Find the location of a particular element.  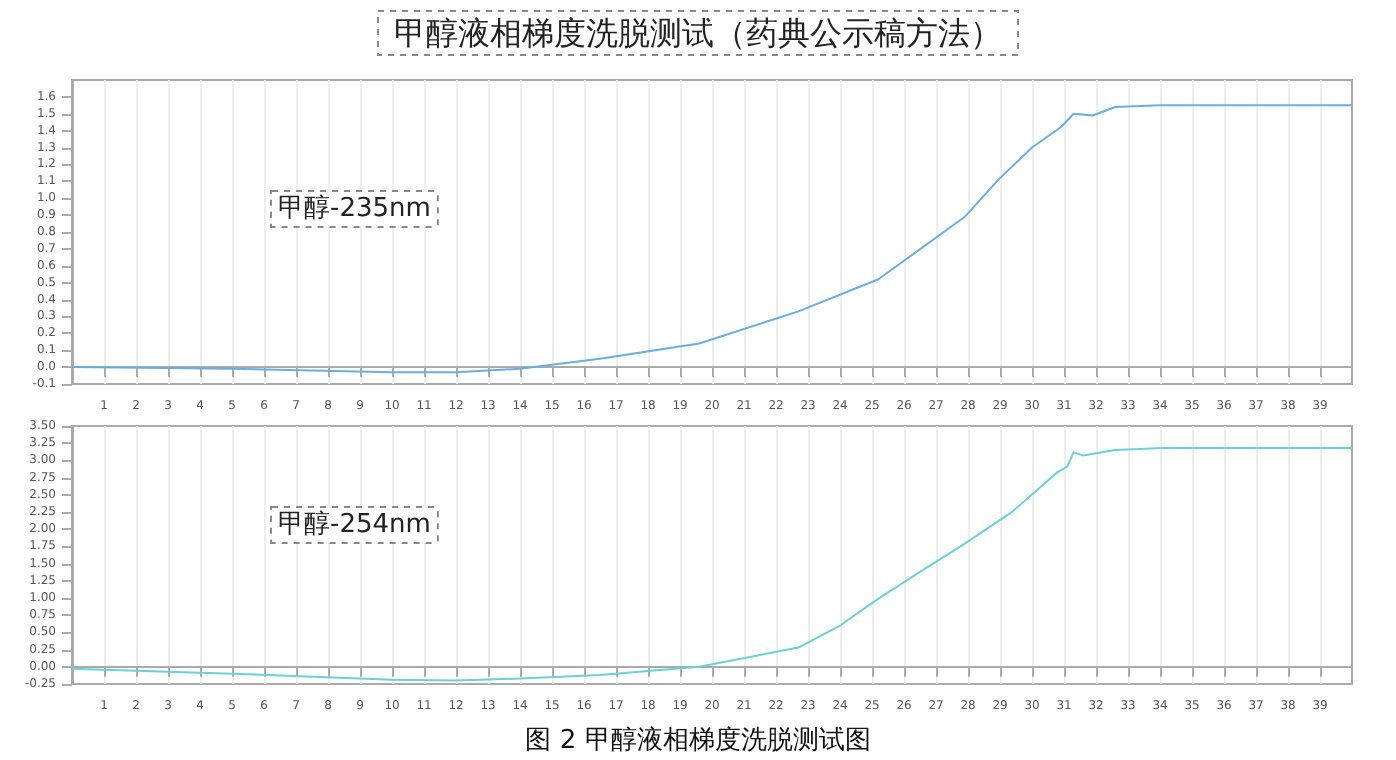

annotation: 甲醇-254nm is located at coordinates (354, 525).